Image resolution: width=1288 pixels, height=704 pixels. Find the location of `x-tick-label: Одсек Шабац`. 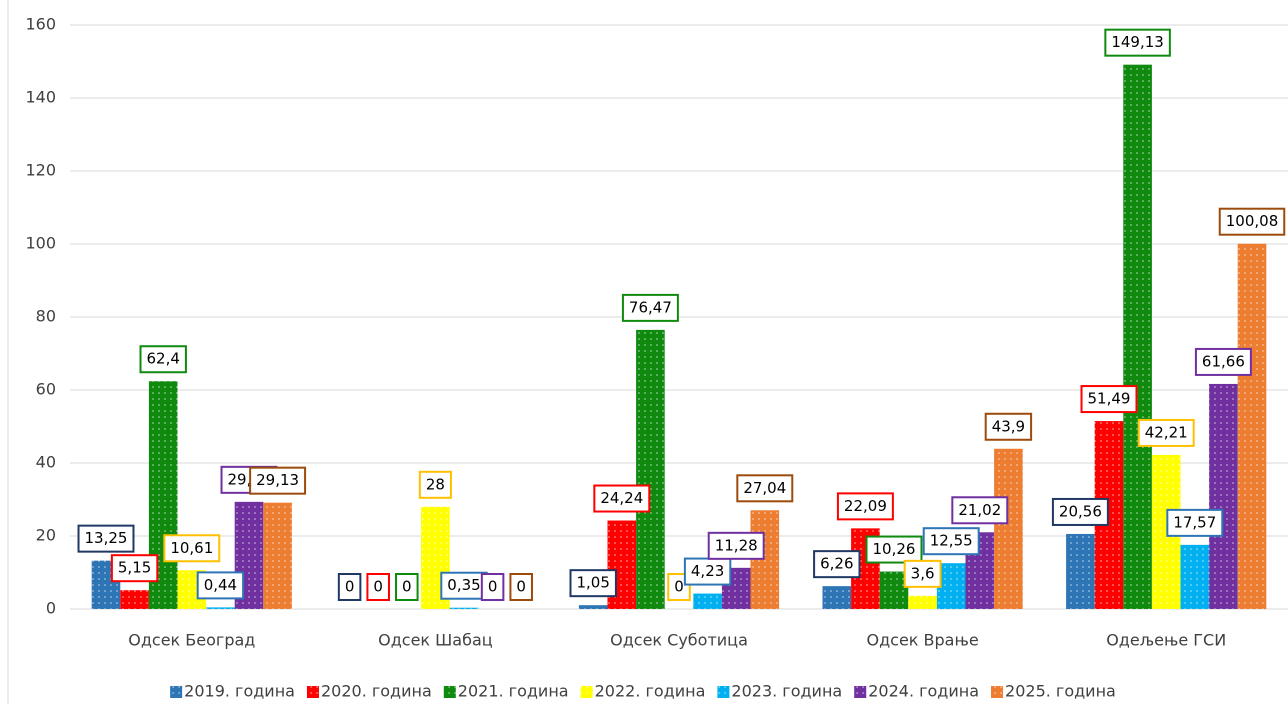

x-tick-label: Одсек Шабац is located at coordinates (435, 640).